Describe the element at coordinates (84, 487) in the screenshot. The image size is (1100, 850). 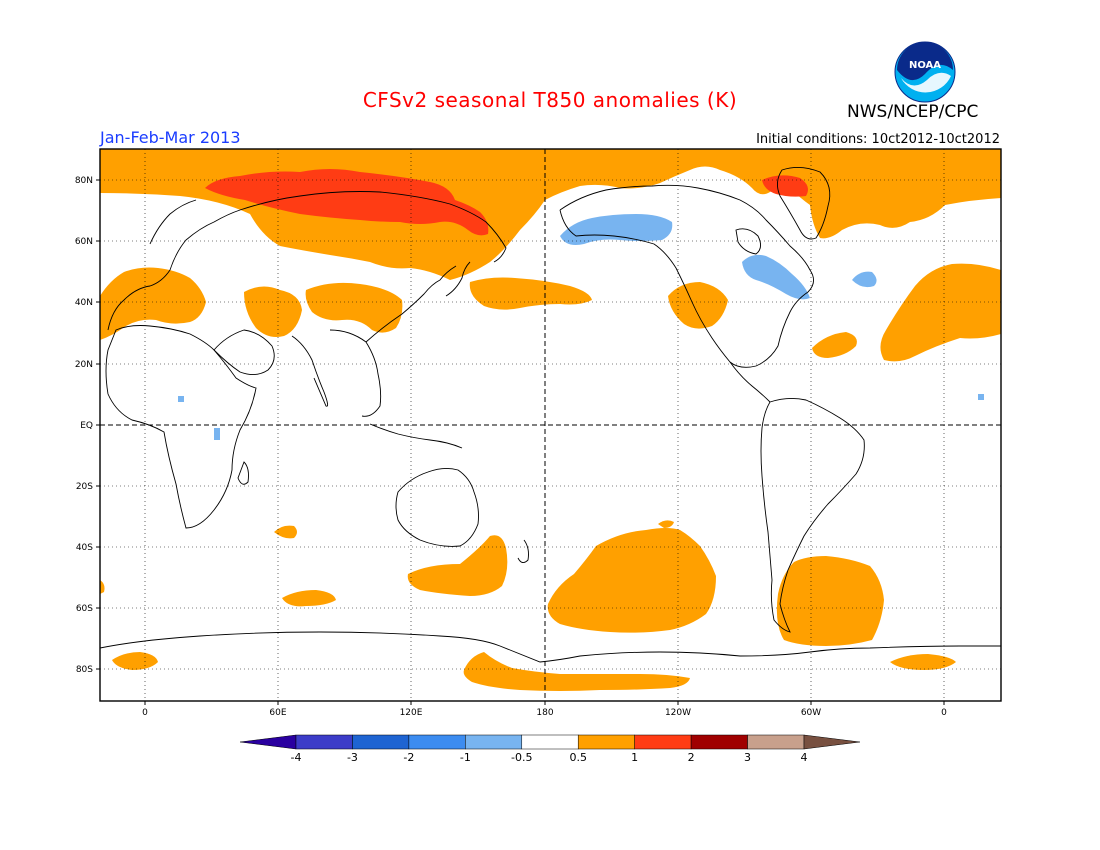
I see `lat-label: 20S` at that location.